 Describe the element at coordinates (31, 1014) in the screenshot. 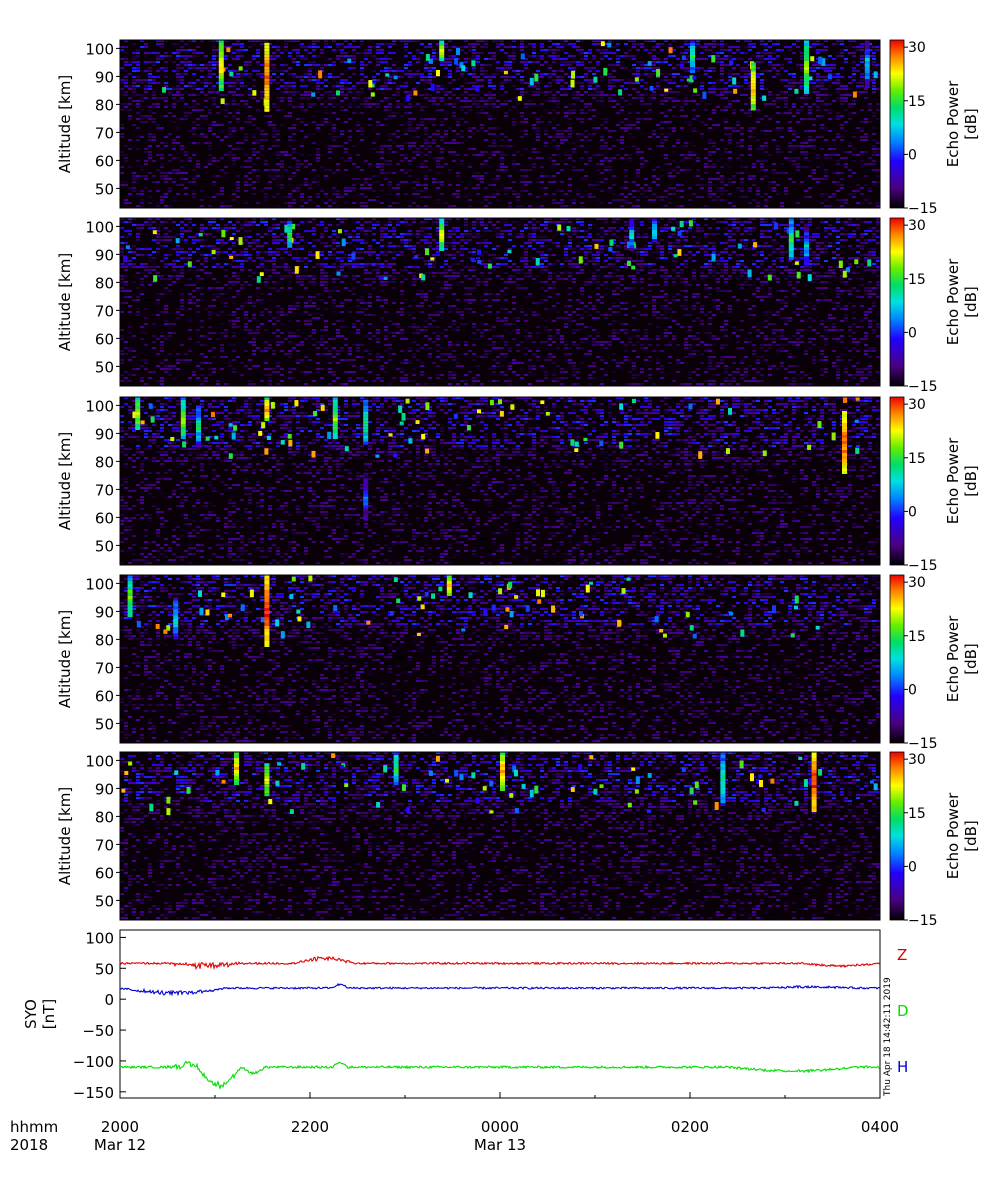

I see `mag-y-label: SYO` at that location.